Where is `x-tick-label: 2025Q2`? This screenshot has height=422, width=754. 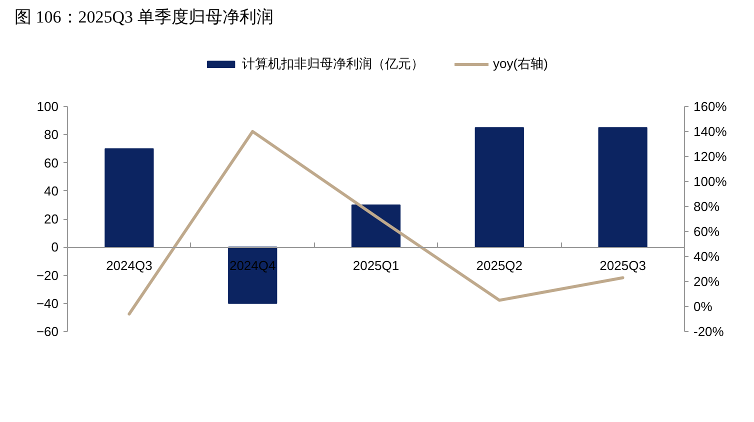 x-tick-label: 2025Q2 is located at coordinates (499, 266).